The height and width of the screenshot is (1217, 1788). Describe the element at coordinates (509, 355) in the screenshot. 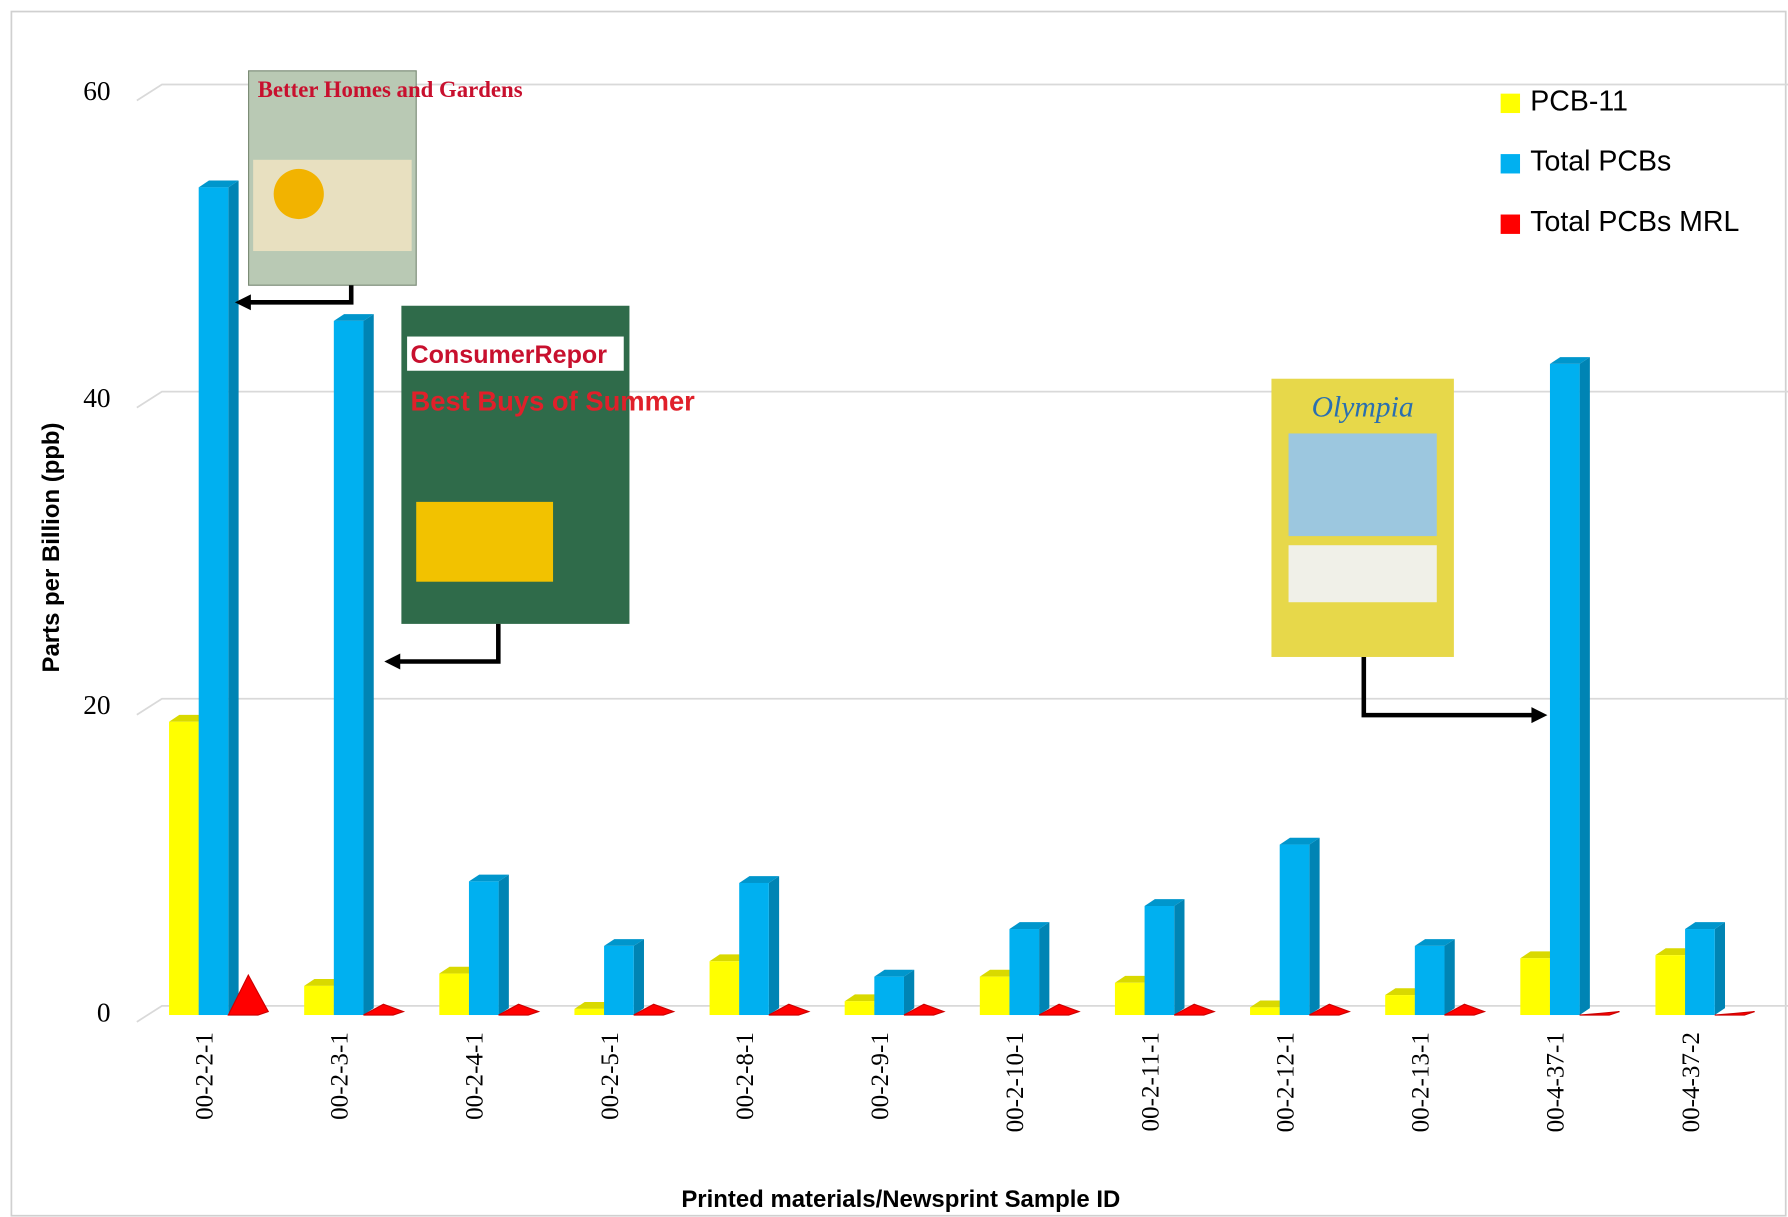

I see `cover-text: ConsumerRepor` at that location.